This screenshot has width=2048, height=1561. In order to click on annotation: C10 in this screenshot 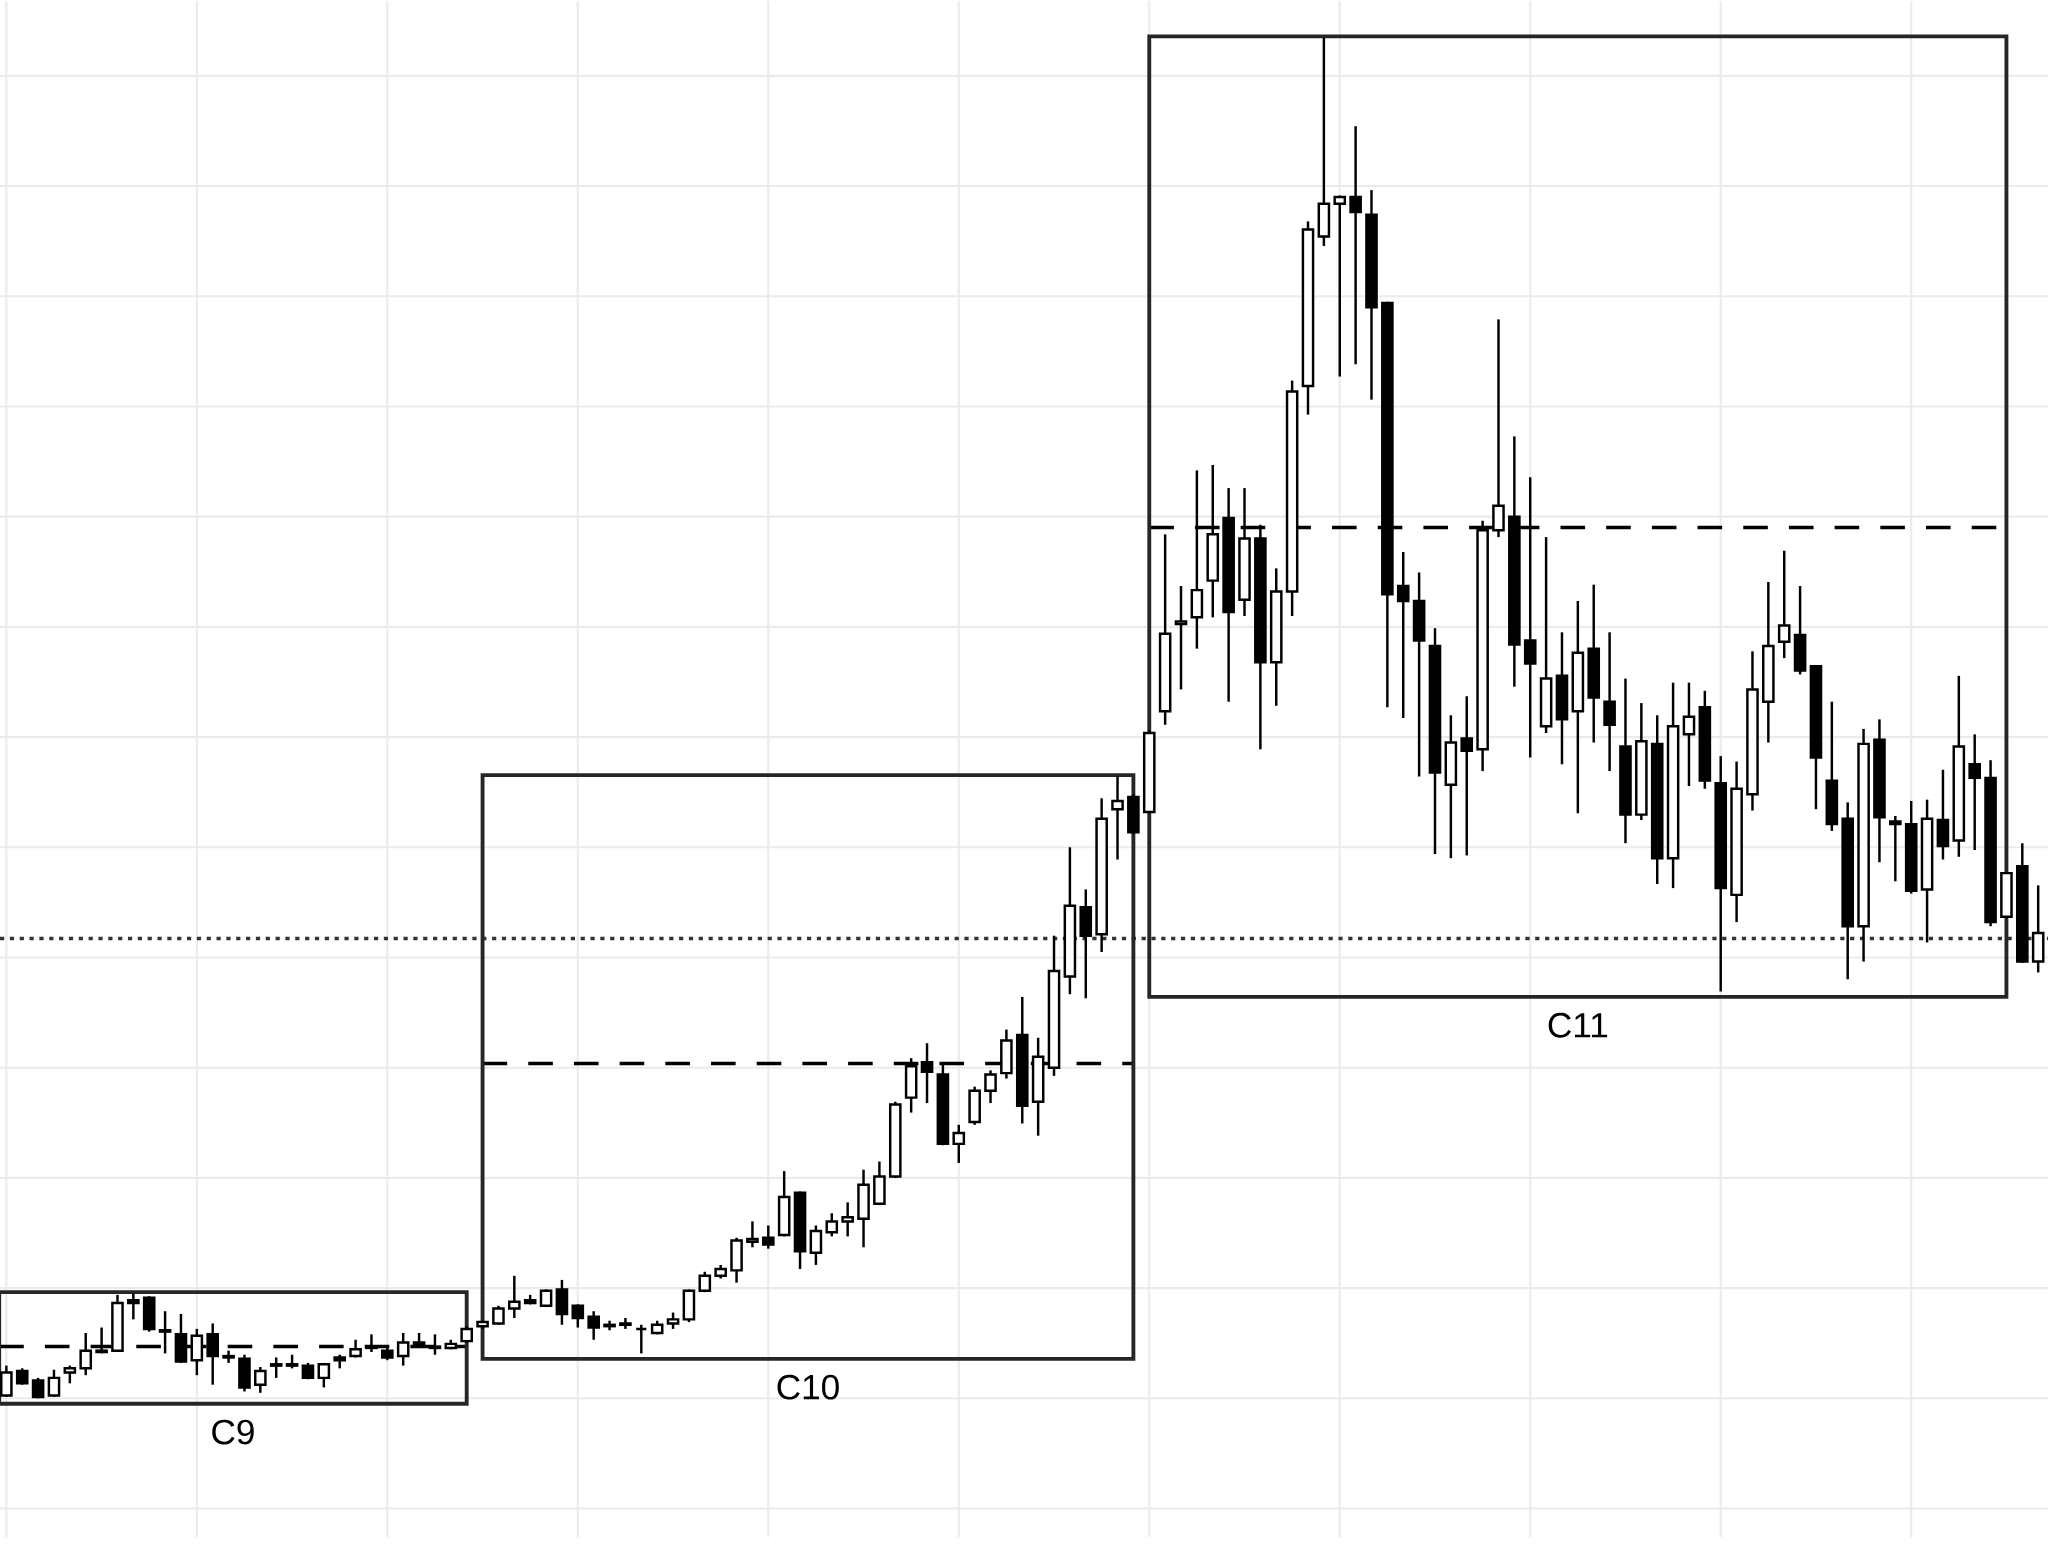, I will do `click(808, 1387)`.